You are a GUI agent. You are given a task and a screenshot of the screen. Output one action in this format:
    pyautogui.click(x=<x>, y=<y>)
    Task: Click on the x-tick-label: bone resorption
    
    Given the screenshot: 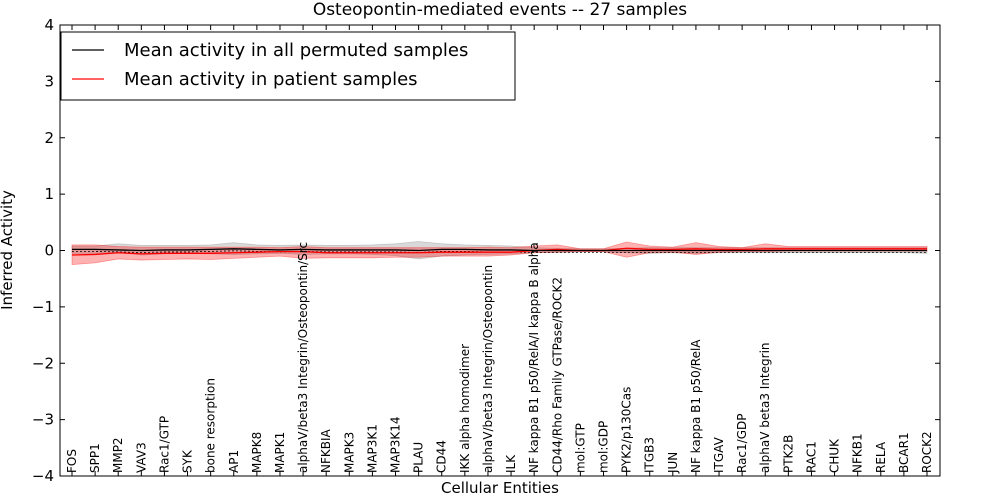 What is the action you would take?
    pyautogui.click(x=211, y=425)
    